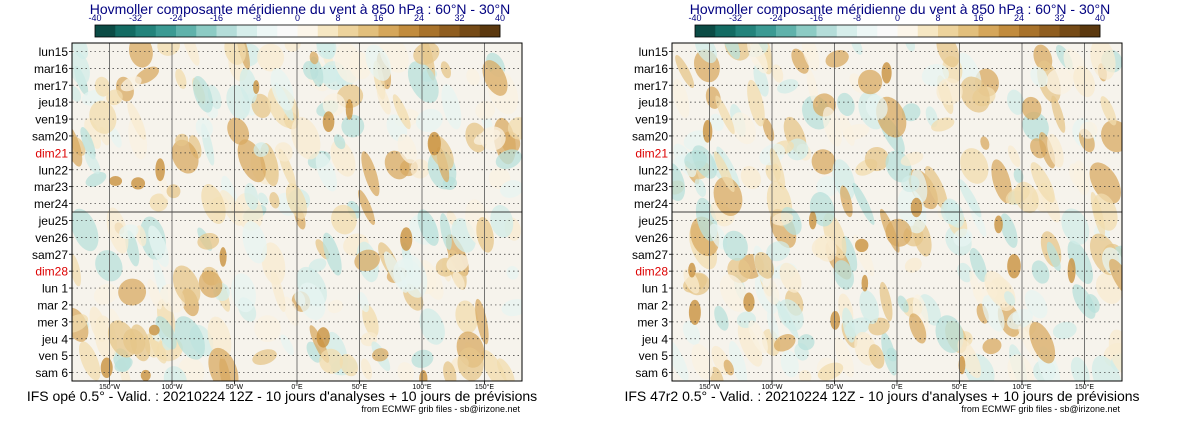 This screenshot has width=1200, height=429. What do you see at coordinates (51, 204) in the screenshot?
I see `y-tick-label: mer24` at bounding box center [51, 204].